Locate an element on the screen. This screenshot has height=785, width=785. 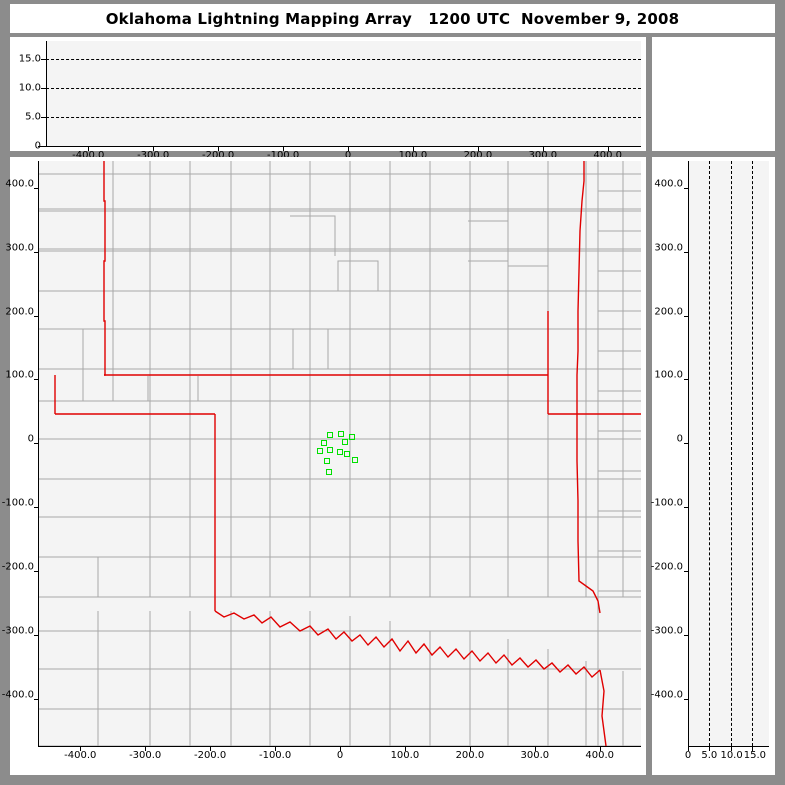
tick-label-y: 15.0 is located at coordinates (29, 58).